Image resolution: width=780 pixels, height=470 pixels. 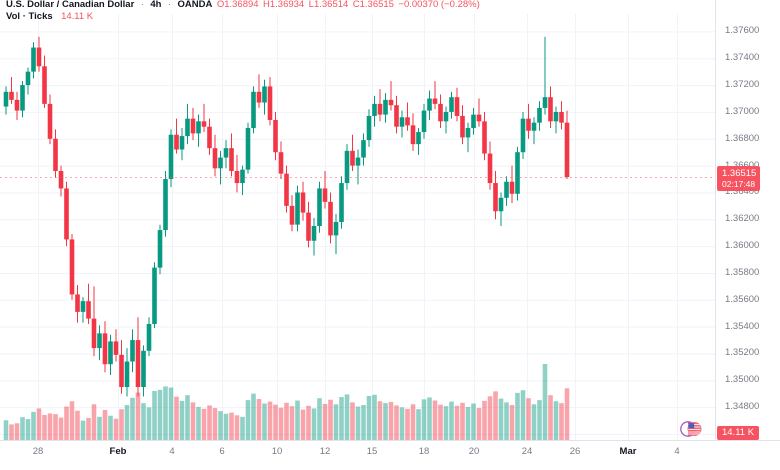 What do you see at coordinates (237, 5) in the screenshot?
I see `ohlc-open: O1.36894` at bounding box center [237, 5].